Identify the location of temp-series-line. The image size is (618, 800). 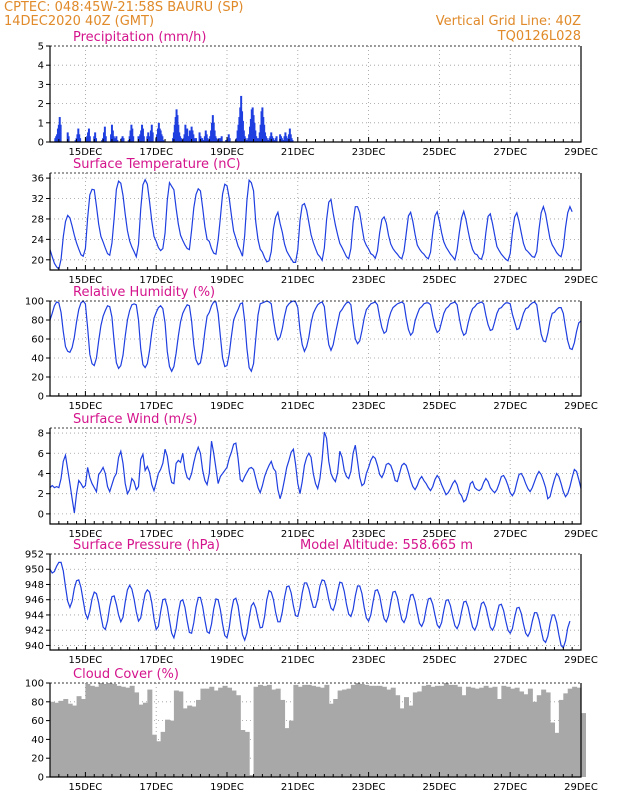
(311, 224).